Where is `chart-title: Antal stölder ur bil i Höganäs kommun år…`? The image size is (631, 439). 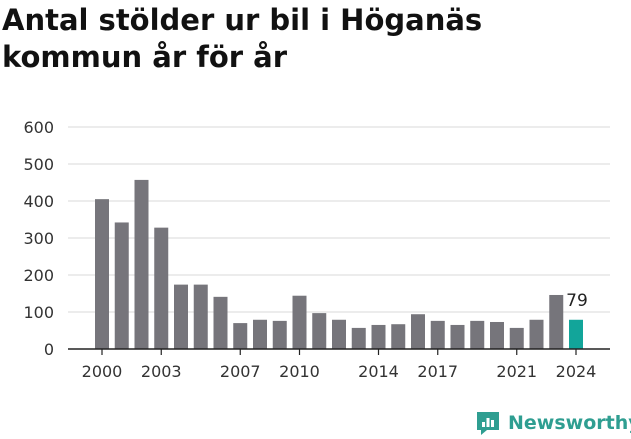
chart-title: Antal stölder ur bil i Höganäs kommun år… is located at coordinates (242, 38).